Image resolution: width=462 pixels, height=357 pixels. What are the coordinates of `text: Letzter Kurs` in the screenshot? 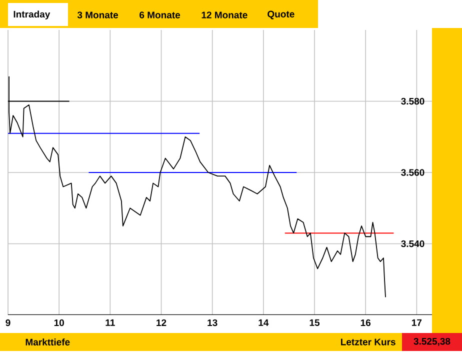 It's located at (368, 342).